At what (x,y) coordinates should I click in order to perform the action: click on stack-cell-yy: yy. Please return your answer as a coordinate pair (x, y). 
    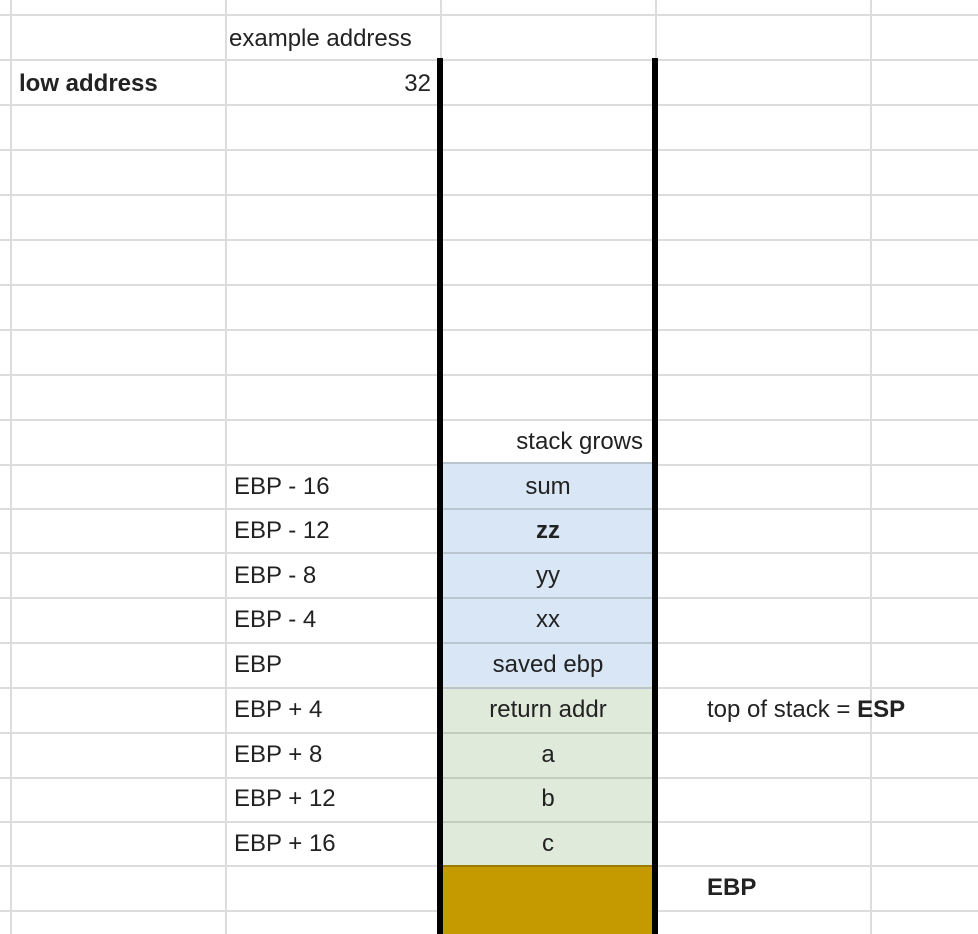
    Looking at the image, I should click on (548, 575).